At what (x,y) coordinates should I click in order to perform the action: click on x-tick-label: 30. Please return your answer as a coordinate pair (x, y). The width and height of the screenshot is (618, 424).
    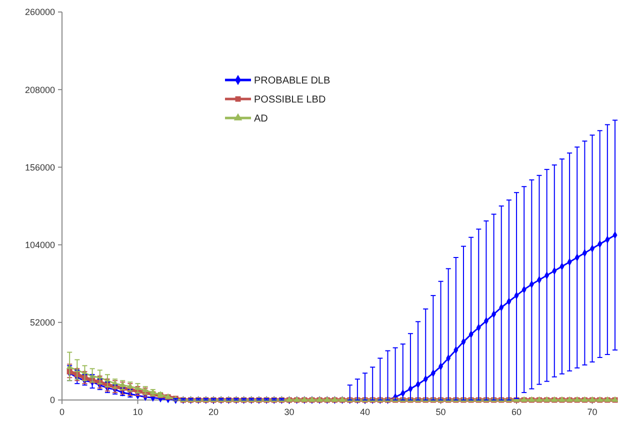
    Looking at the image, I should click on (289, 412).